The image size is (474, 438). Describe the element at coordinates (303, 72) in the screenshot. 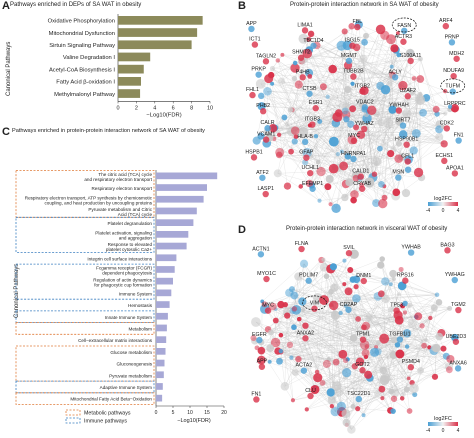

I see `b-node-label: P4HB` at that location.